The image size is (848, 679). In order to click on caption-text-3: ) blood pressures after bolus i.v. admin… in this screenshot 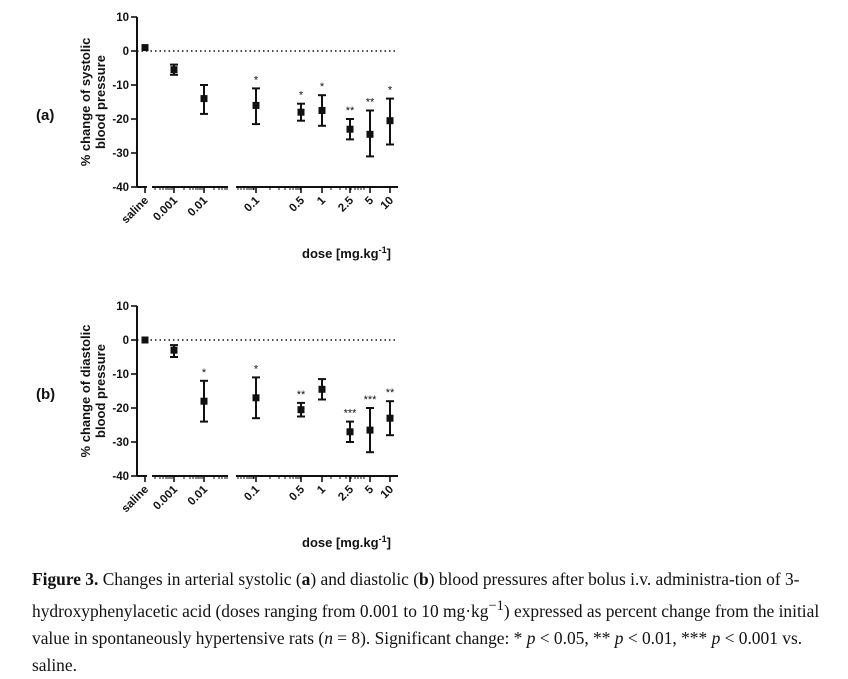, I will do `click(416, 595)`.